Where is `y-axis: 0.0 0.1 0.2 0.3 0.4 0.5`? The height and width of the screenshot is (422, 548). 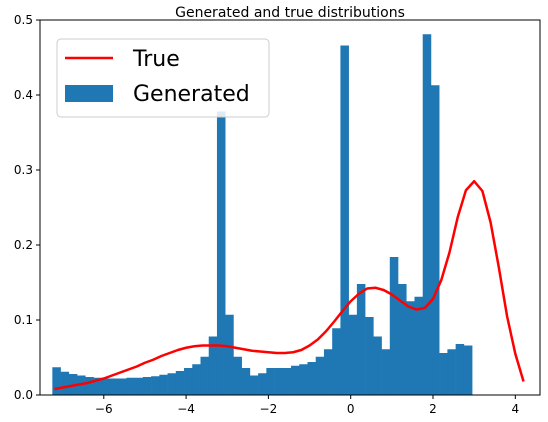 y-axis: 0.0 0.1 0.2 0.3 0.4 0.5 is located at coordinates (27, 207).